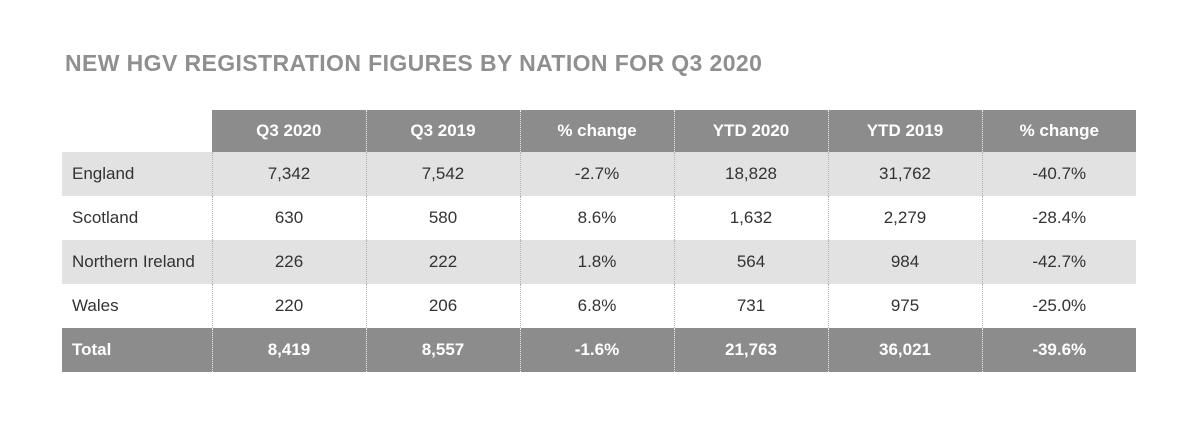 Image resolution: width=1201 pixels, height=424 pixels. I want to click on table-cell: -42.7%, so click(1058, 262).